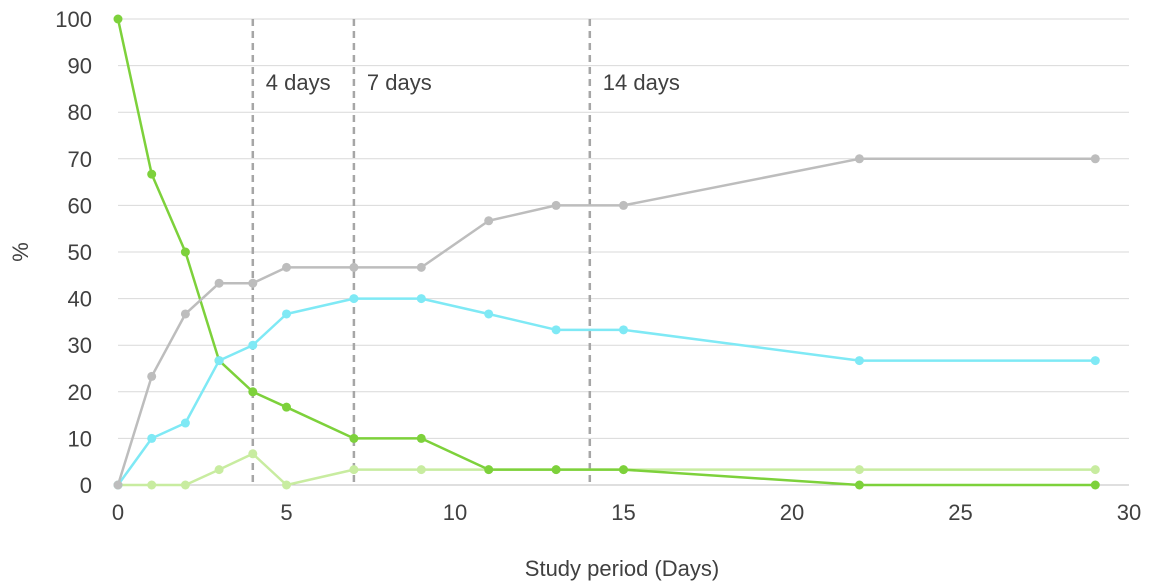 The height and width of the screenshot is (588, 1154). What do you see at coordinates (20, 252) in the screenshot?
I see `y-axis-title: %` at bounding box center [20, 252].